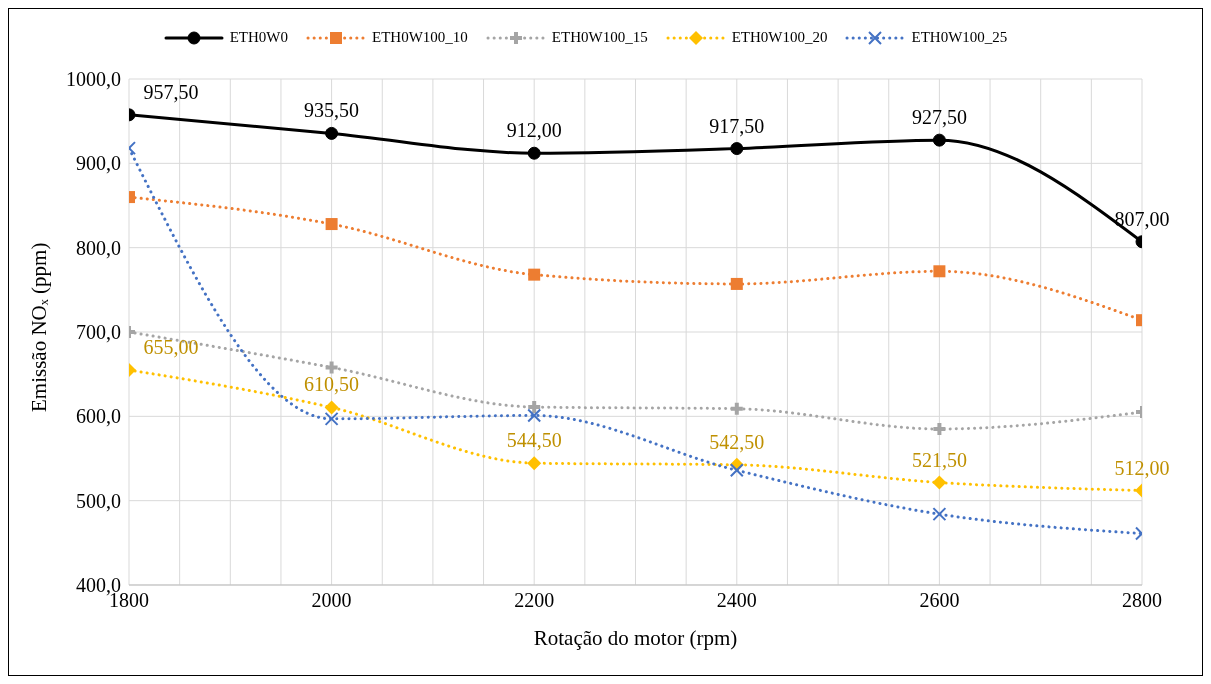 The height and width of the screenshot is (684, 1211). What do you see at coordinates (98, 416) in the screenshot?
I see `y-tick-label: 600,0` at bounding box center [98, 416].